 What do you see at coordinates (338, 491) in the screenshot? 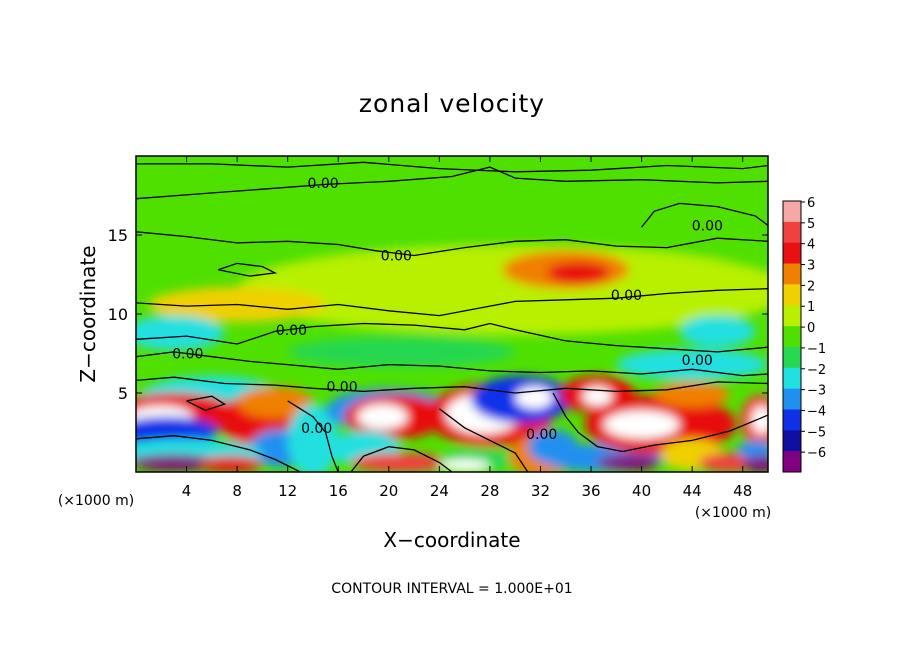
I see `x-tick-label: 16` at bounding box center [338, 491].